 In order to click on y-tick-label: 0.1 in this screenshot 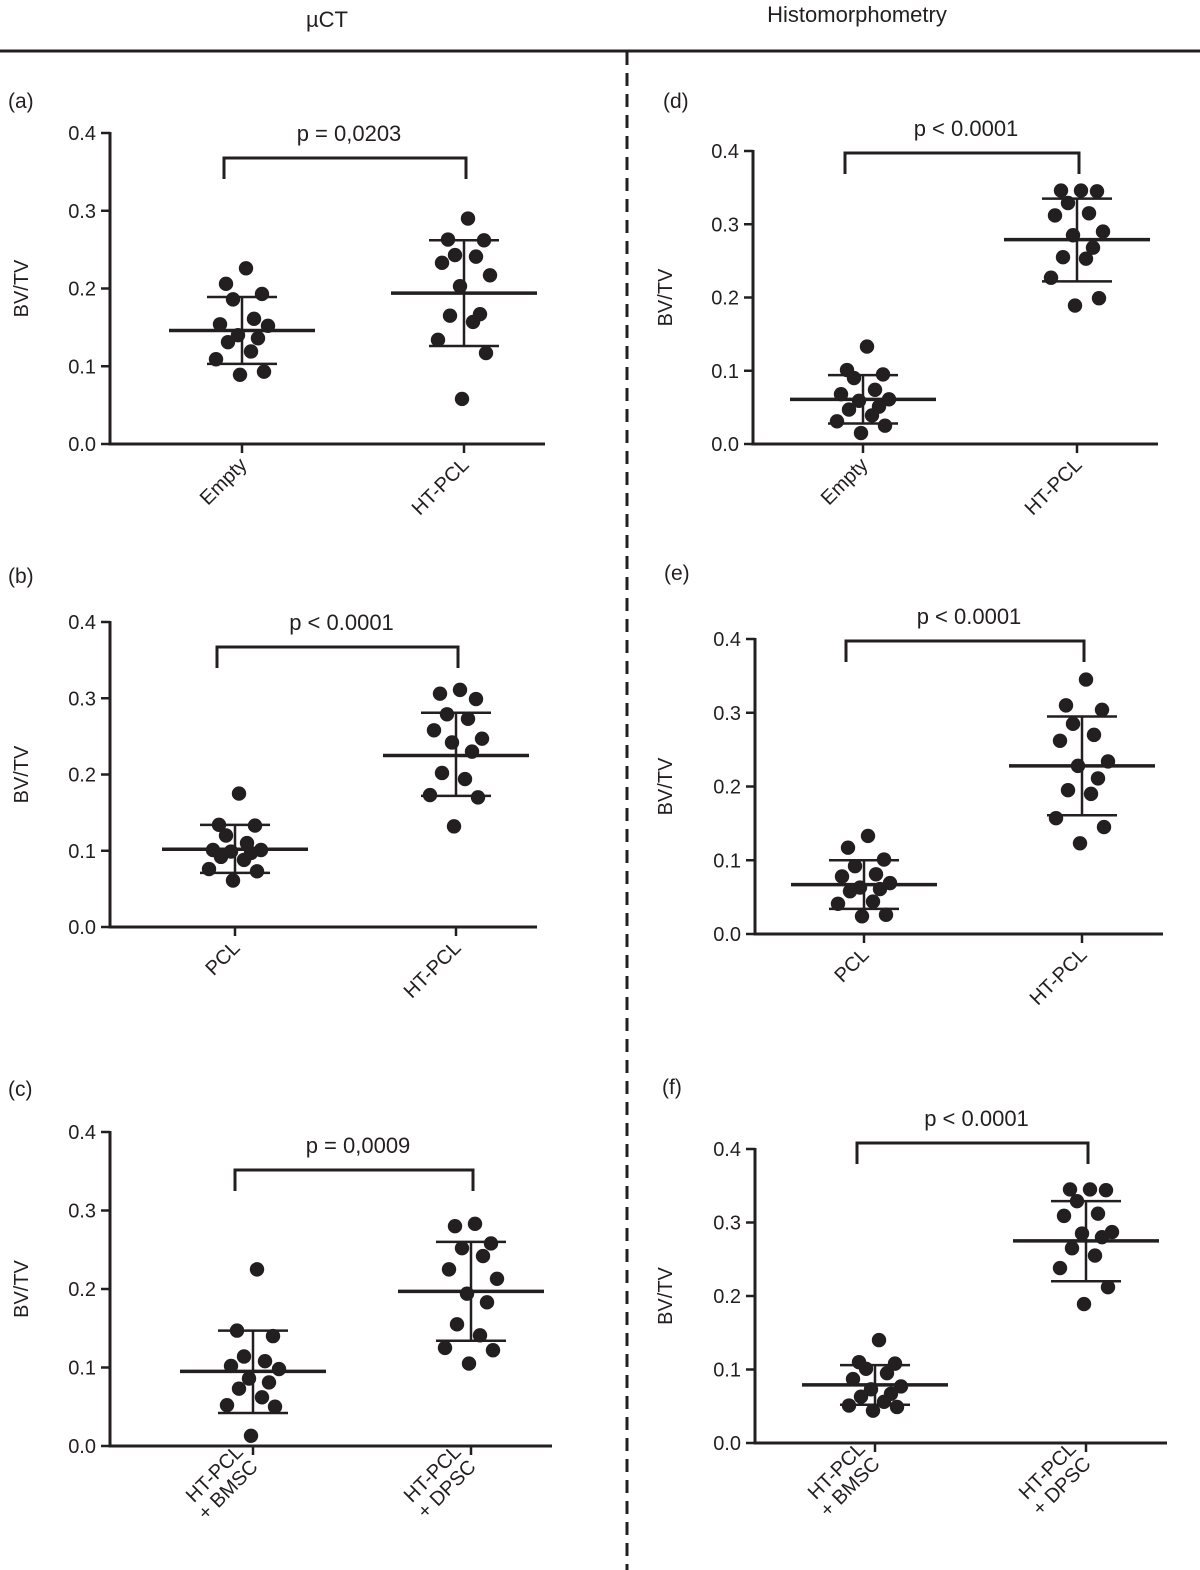, I will do `click(727, 861)`.